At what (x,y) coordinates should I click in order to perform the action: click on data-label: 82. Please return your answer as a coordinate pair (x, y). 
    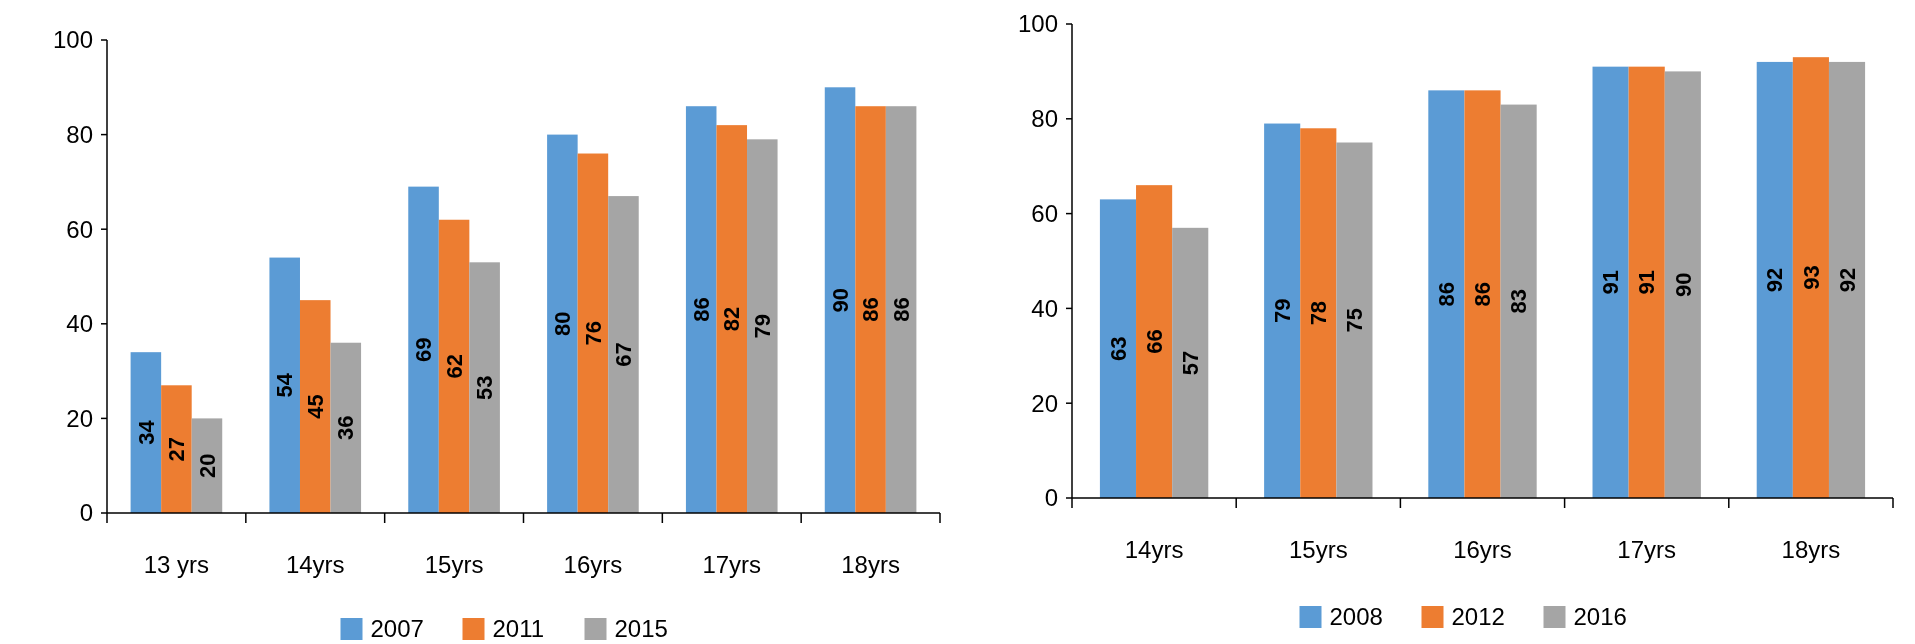
    Looking at the image, I should click on (732, 319).